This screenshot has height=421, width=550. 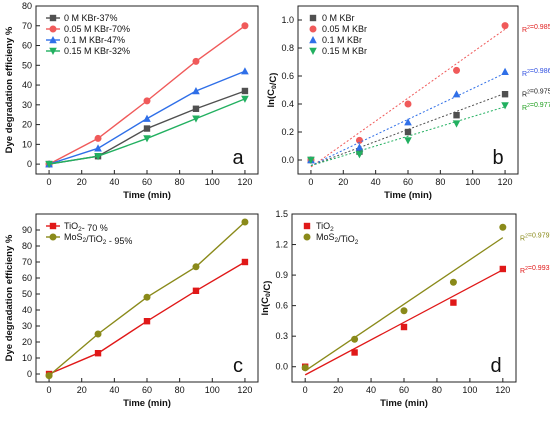 What do you see at coordinates (147, 299) in the screenshot?
I see `series-1: MoS2/TiO2 - 95%` at bounding box center [147, 299].